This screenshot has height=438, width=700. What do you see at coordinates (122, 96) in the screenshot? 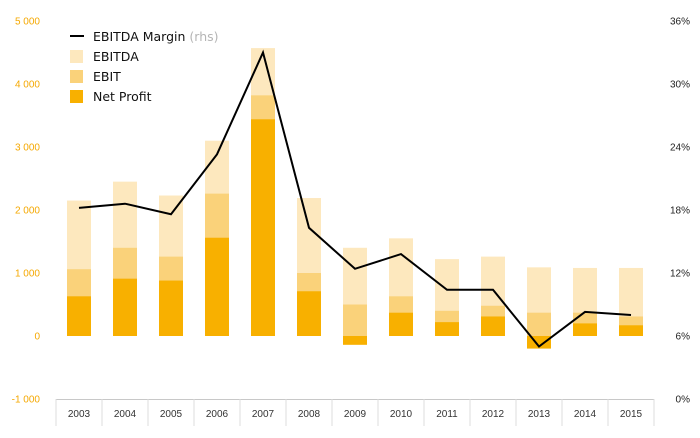
I see `legend-label: Net Profit` at bounding box center [122, 96].